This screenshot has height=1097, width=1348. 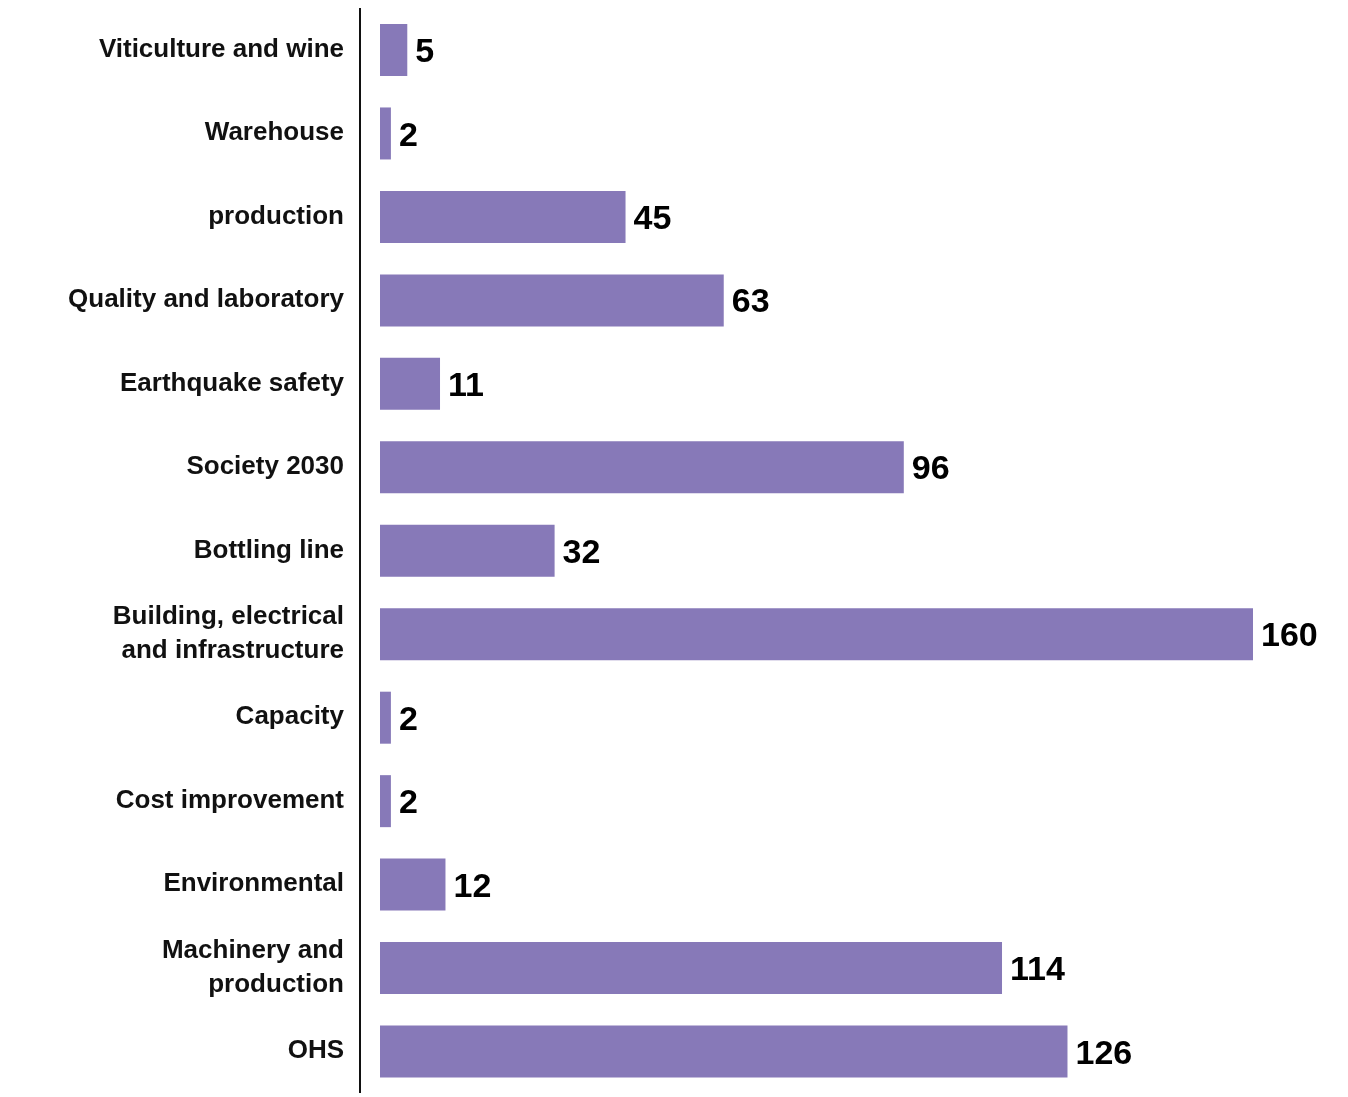 What do you see at coordinates (252, 965) in the screenshot?
I see `y-tick-label: Machinery and production` at bounding box center [252, 965].